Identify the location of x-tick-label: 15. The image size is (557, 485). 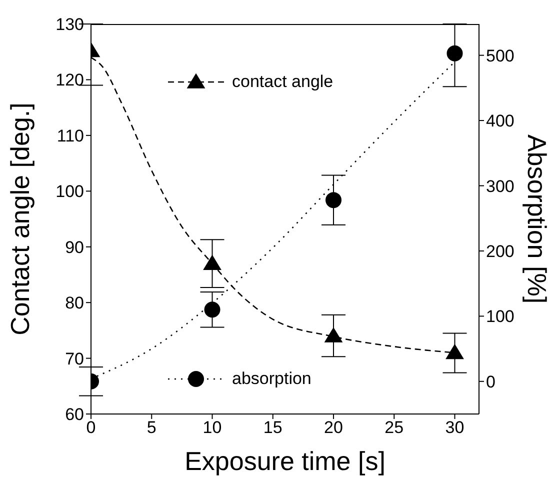
(272, 428).